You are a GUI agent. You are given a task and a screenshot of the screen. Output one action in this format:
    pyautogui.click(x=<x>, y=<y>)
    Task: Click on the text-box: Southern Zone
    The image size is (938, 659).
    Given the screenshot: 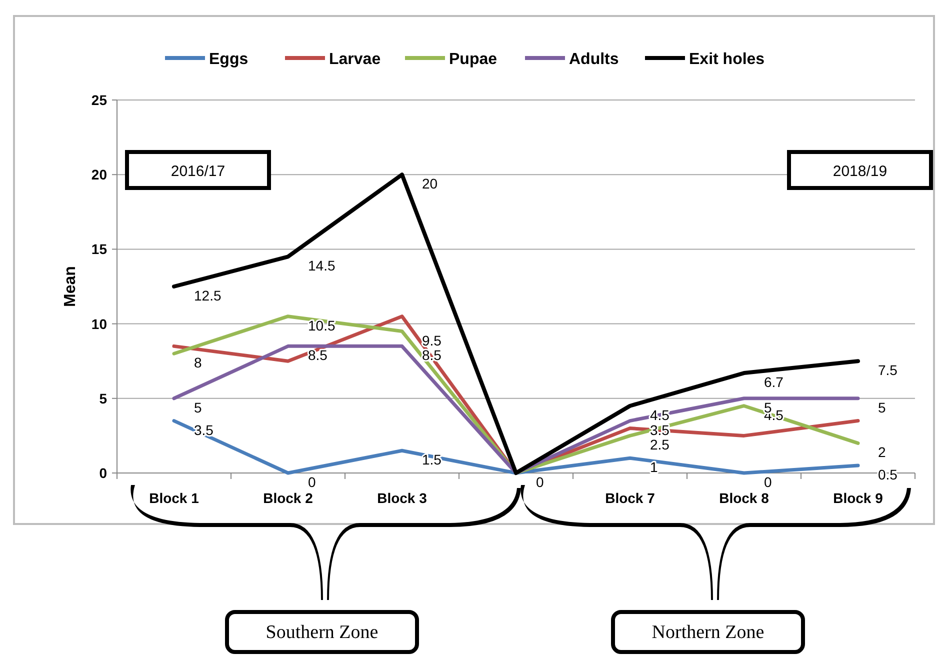 What is the action you would take?
    pyautogui.click(x=322, y=632)
    